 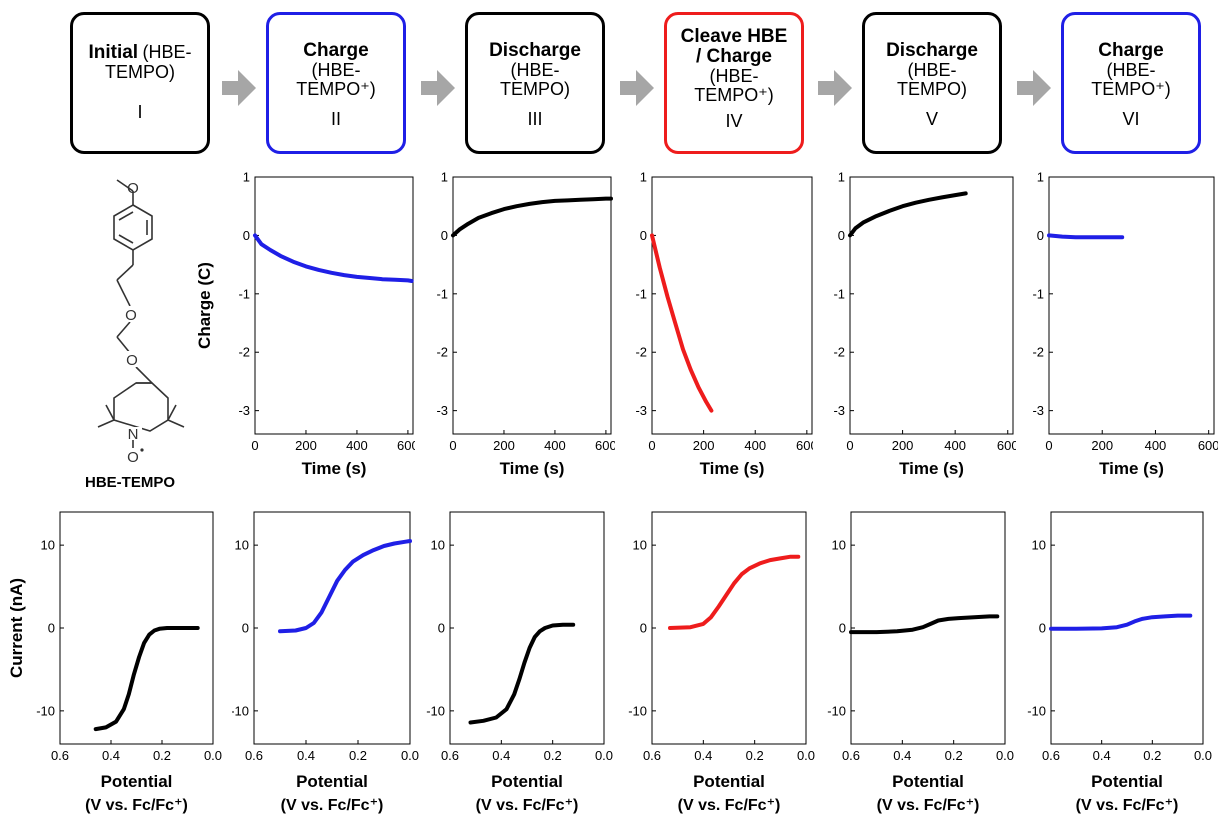 What do you see at coordinates (932, 50) in the screenshot?
I see `step-5-title: Discharge` at bounding box center [932, 50].